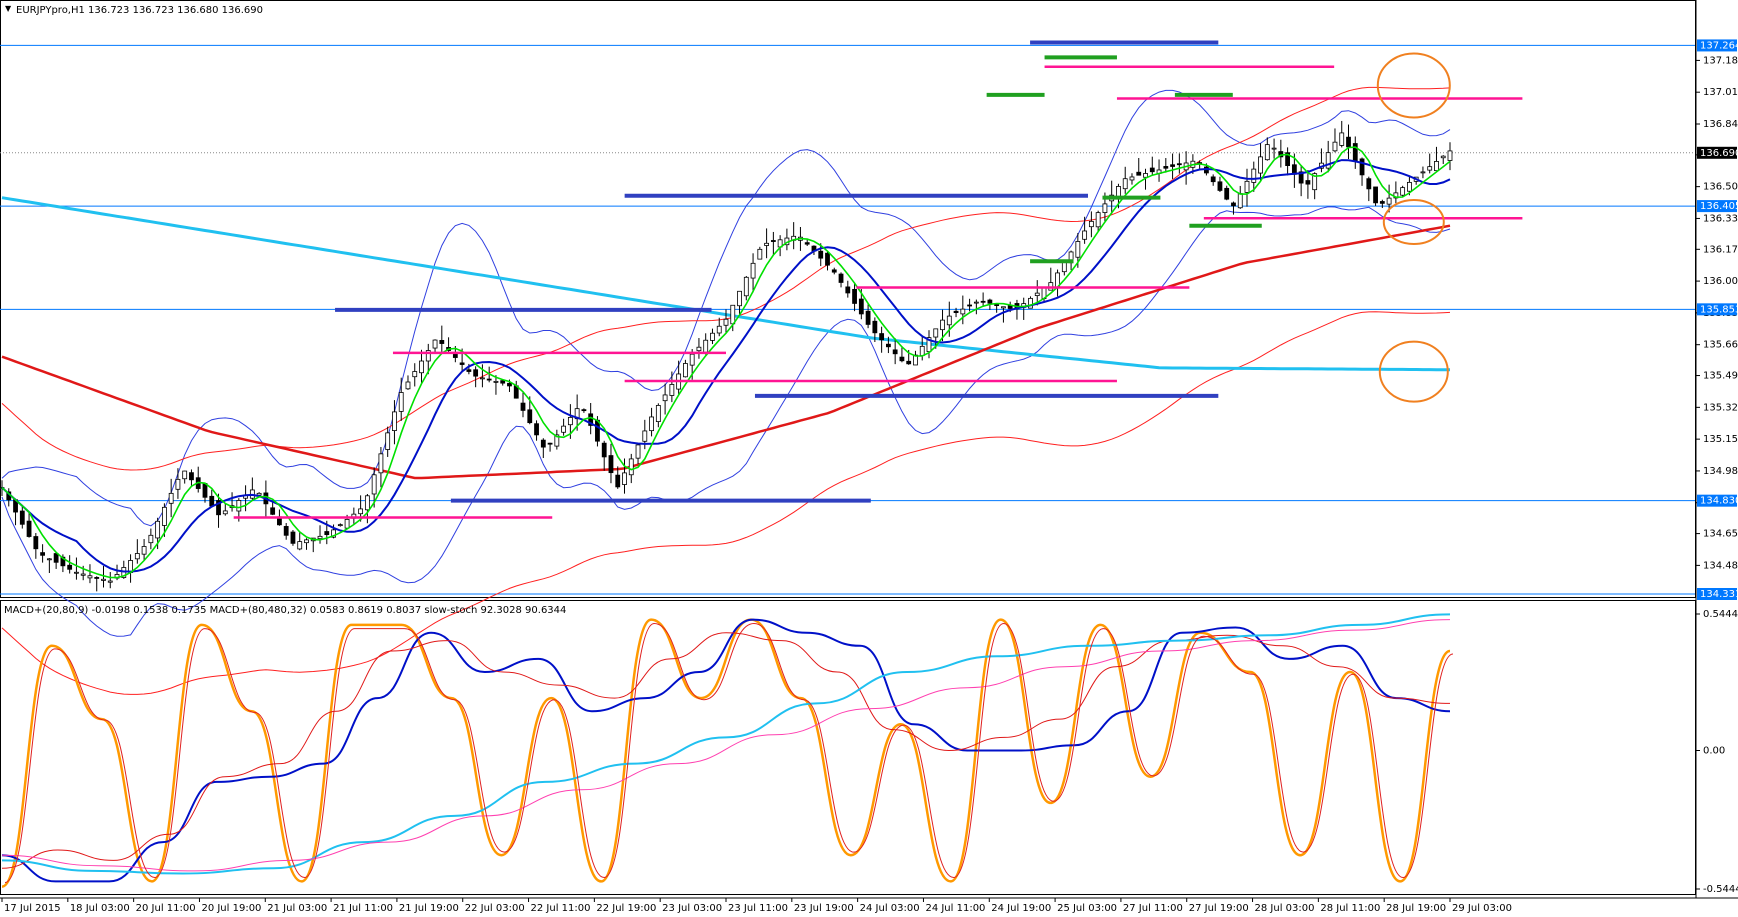 This screenshot has width=1738, height=917. Describe the element at coordinates (1720, 471) in the screenshot. I see `price-tick-label: 134.989` at that location.